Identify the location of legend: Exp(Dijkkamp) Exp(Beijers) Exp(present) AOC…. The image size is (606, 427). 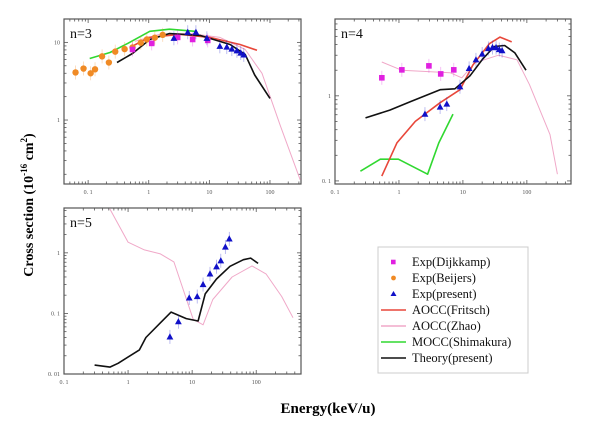
(453, 310).